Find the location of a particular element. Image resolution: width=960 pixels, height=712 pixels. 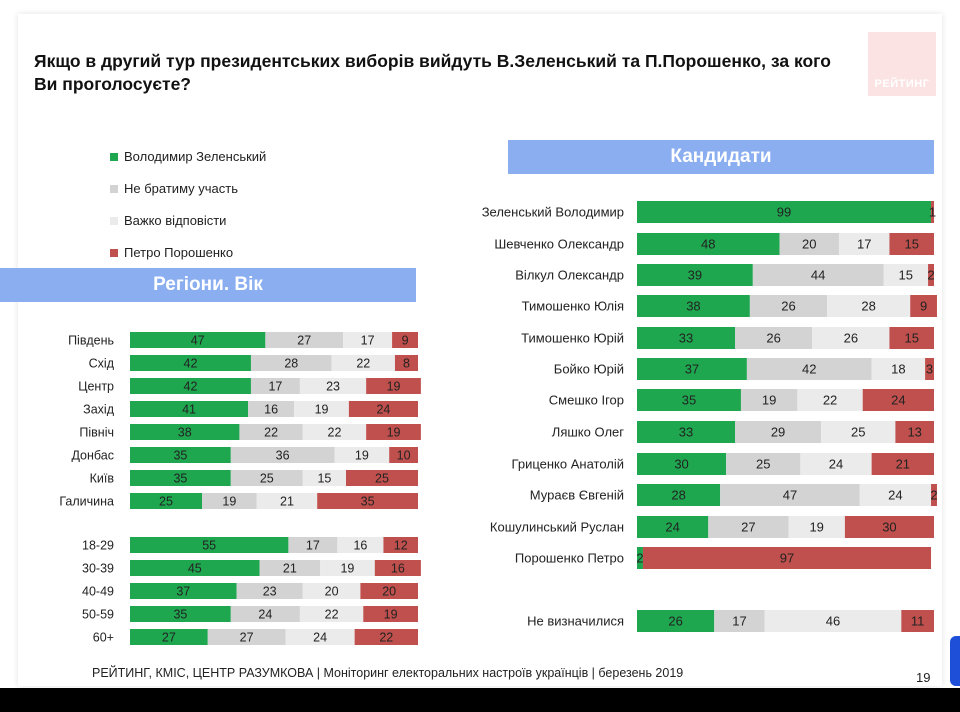

data-label: 29 is located at coordinates (778, 432).